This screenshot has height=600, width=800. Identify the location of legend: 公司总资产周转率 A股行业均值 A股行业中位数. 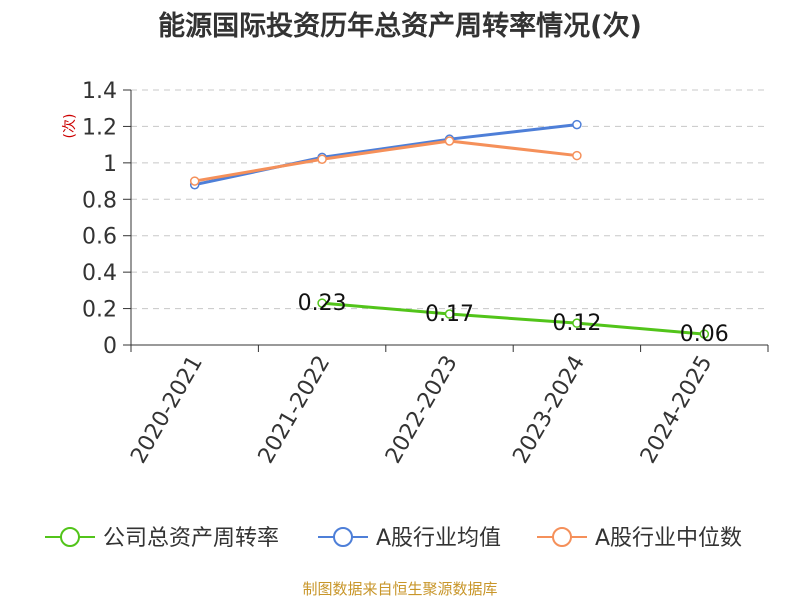
(393, 538).